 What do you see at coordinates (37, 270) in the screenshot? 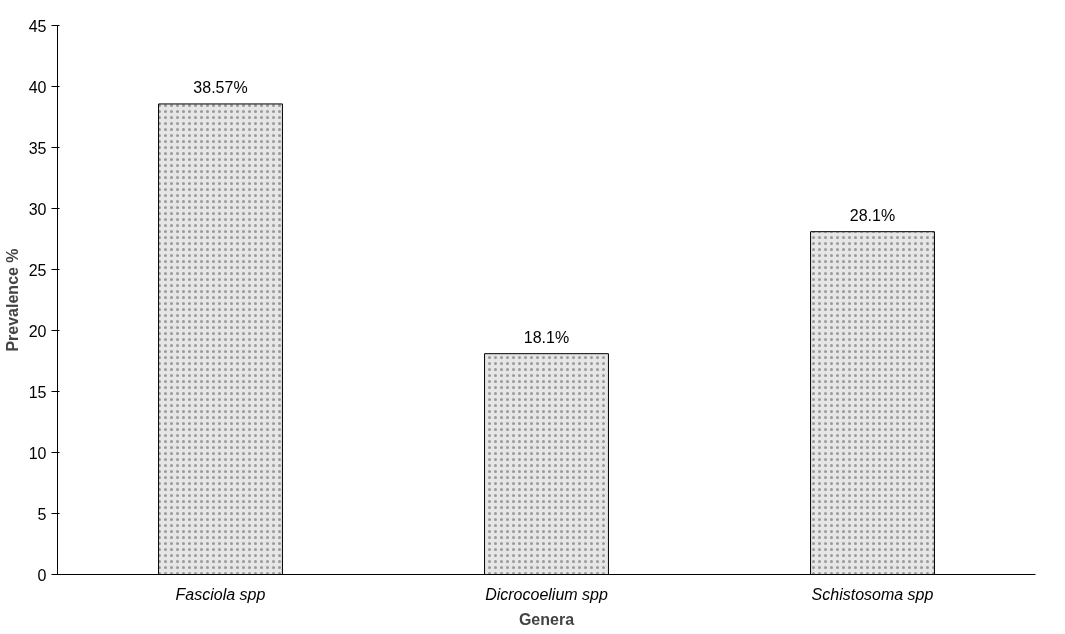
I see `y-tick-label: 25` at bounding box center [37, 270].